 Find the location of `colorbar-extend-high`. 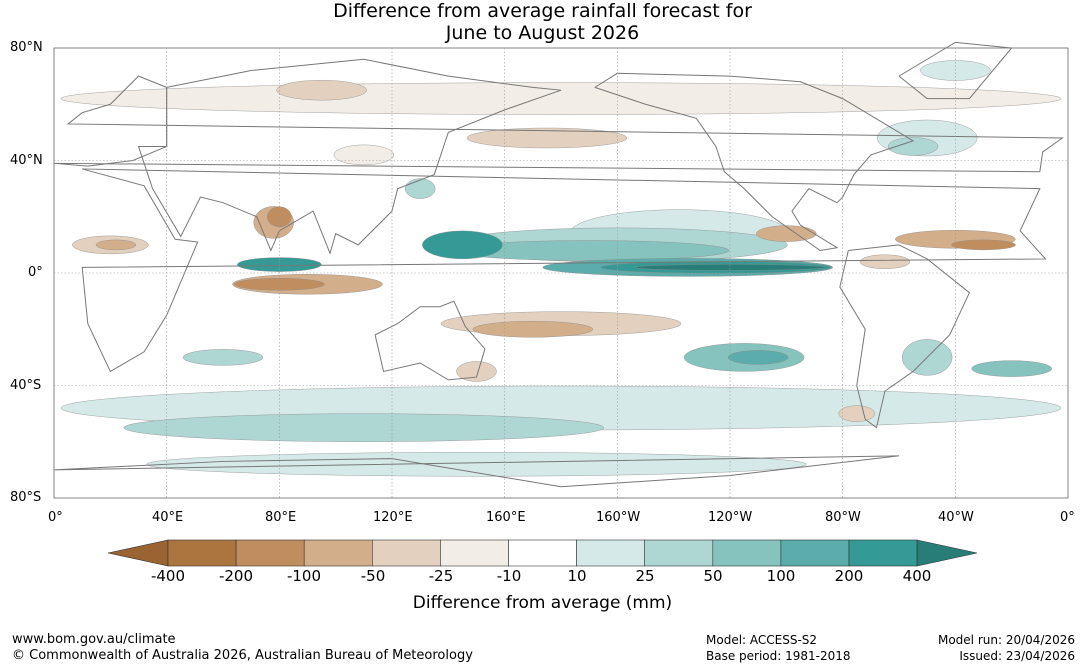

colorbar-extend-high is located at coordinates (947, 553).